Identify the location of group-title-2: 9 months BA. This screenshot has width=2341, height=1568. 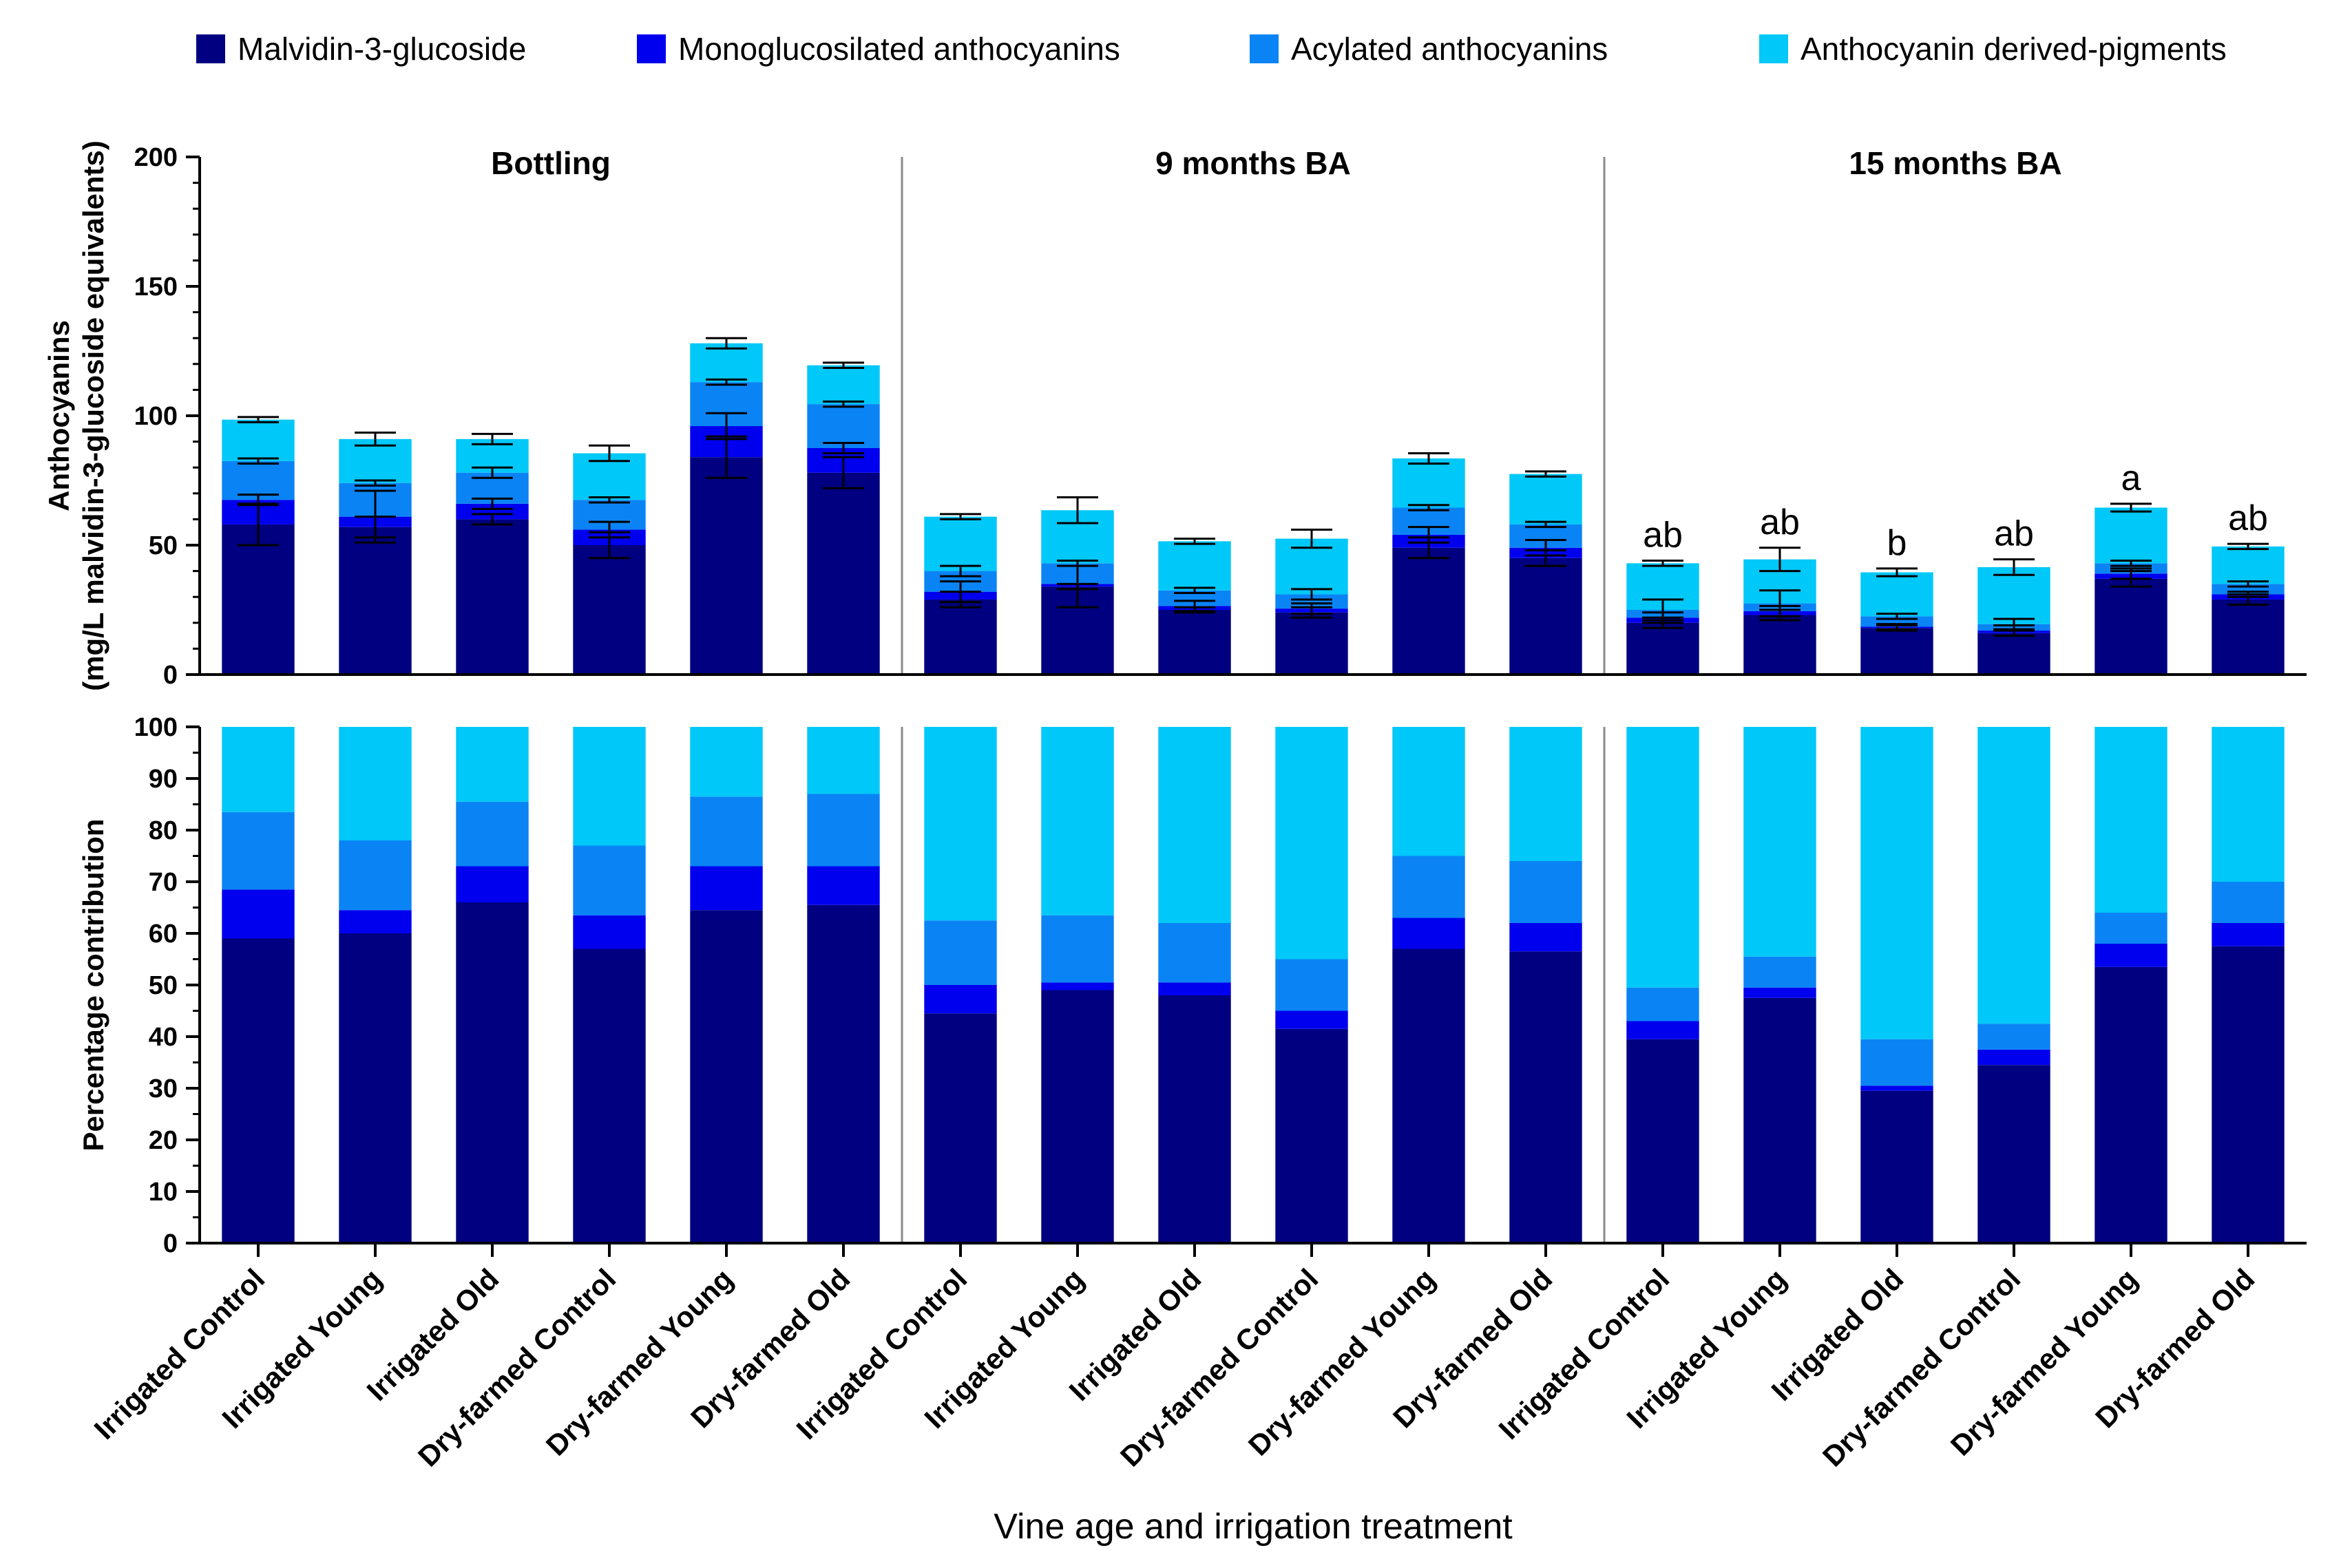
(1253, 163).